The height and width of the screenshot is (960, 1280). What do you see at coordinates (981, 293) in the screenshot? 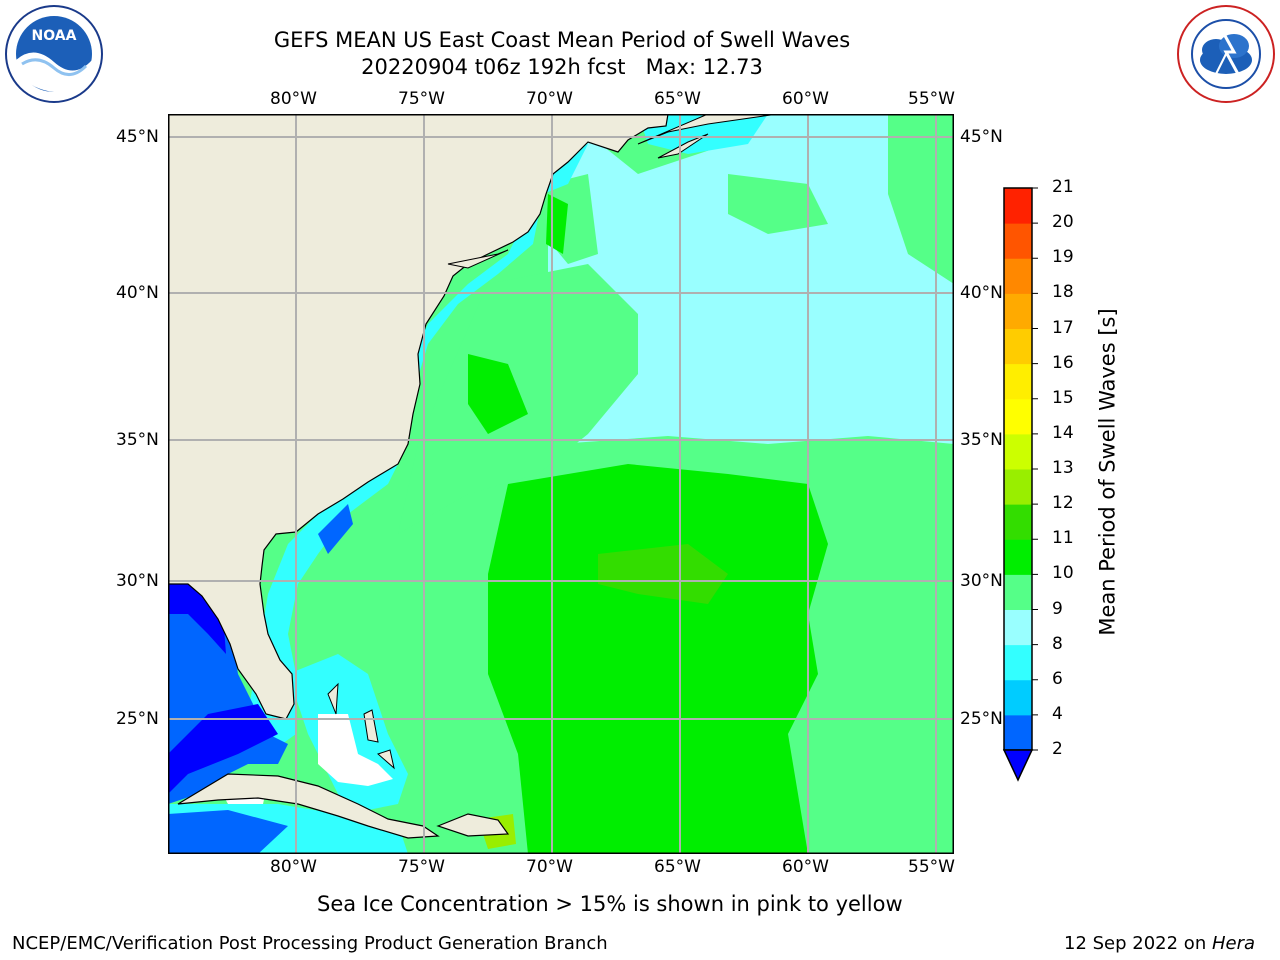
I see `lat-label-right: 40°N` at bounding box center [981, 293].